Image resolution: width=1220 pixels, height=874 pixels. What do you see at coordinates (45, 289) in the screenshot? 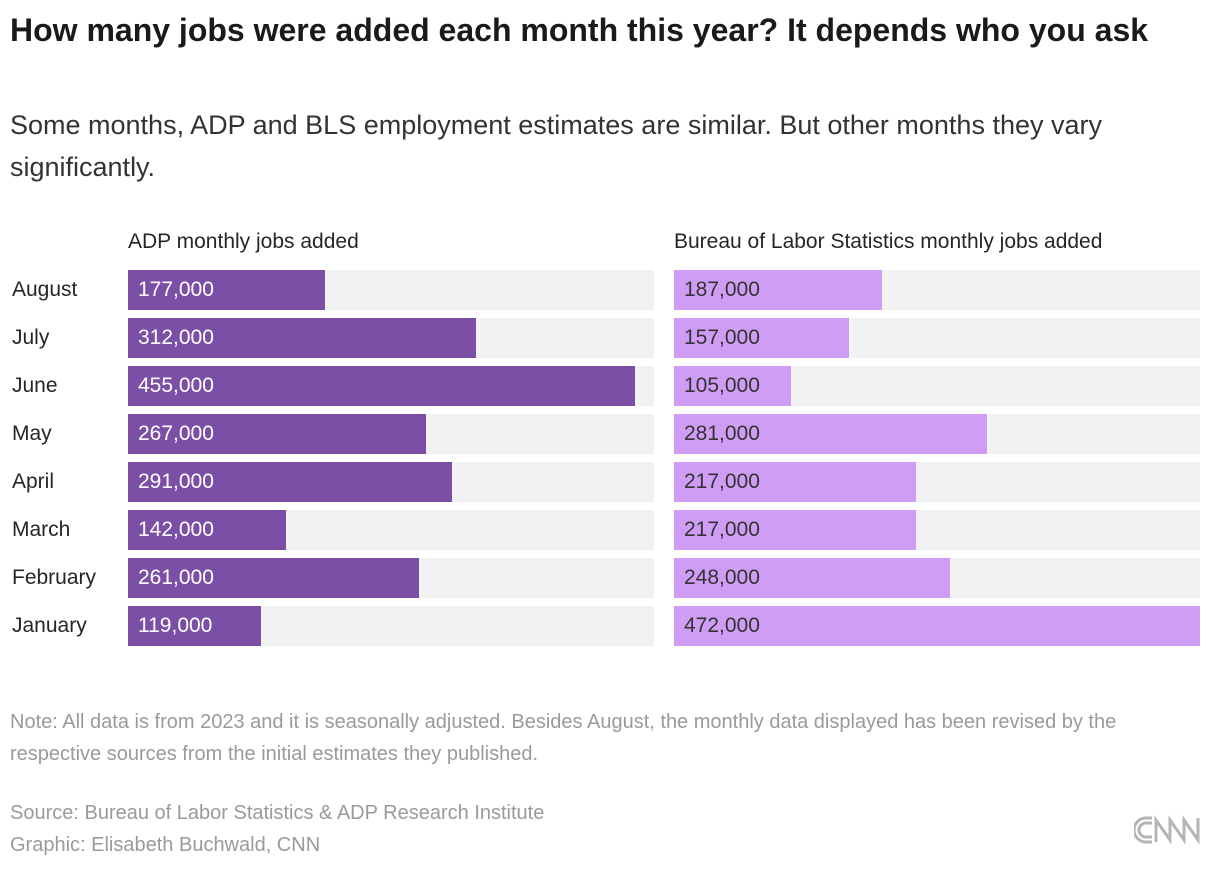
I see `month-label: August` at bounding box center [45, 289].